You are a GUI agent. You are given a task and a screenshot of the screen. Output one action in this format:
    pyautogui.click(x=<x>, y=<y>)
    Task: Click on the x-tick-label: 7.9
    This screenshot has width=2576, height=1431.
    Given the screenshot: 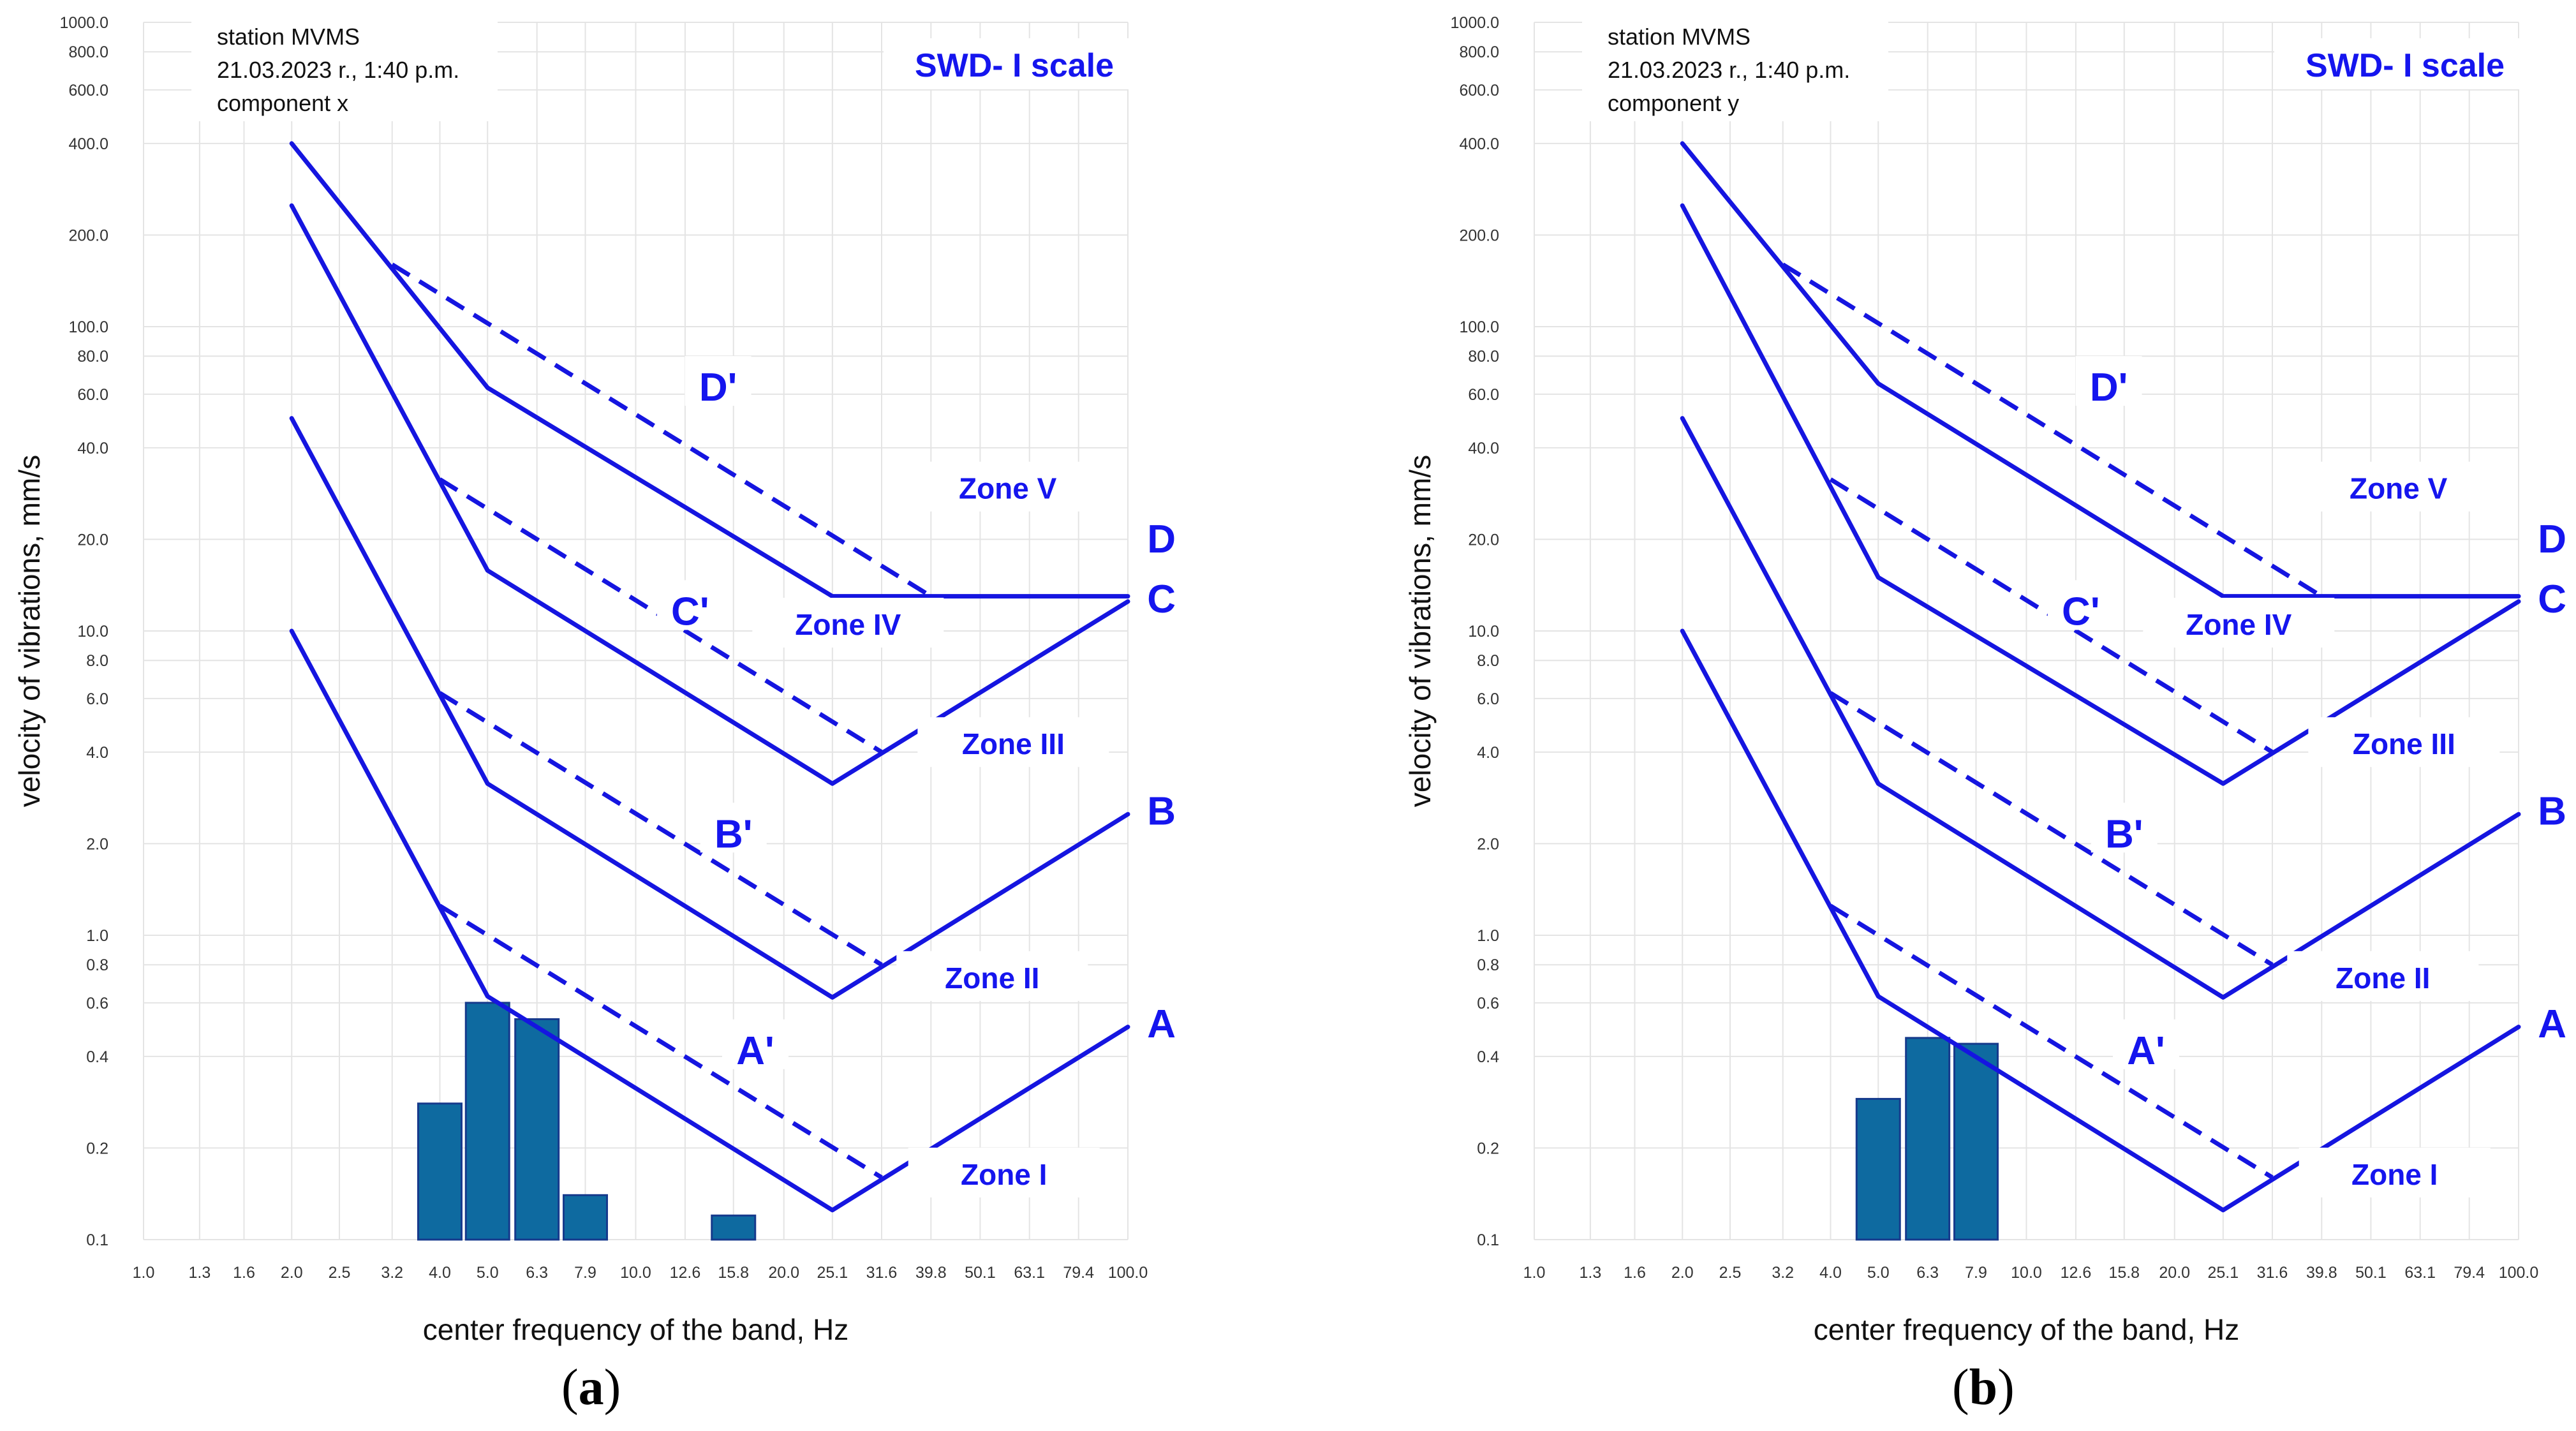 What is the action you would take?
    pyautogui.click(x=1976, y=1273)
    